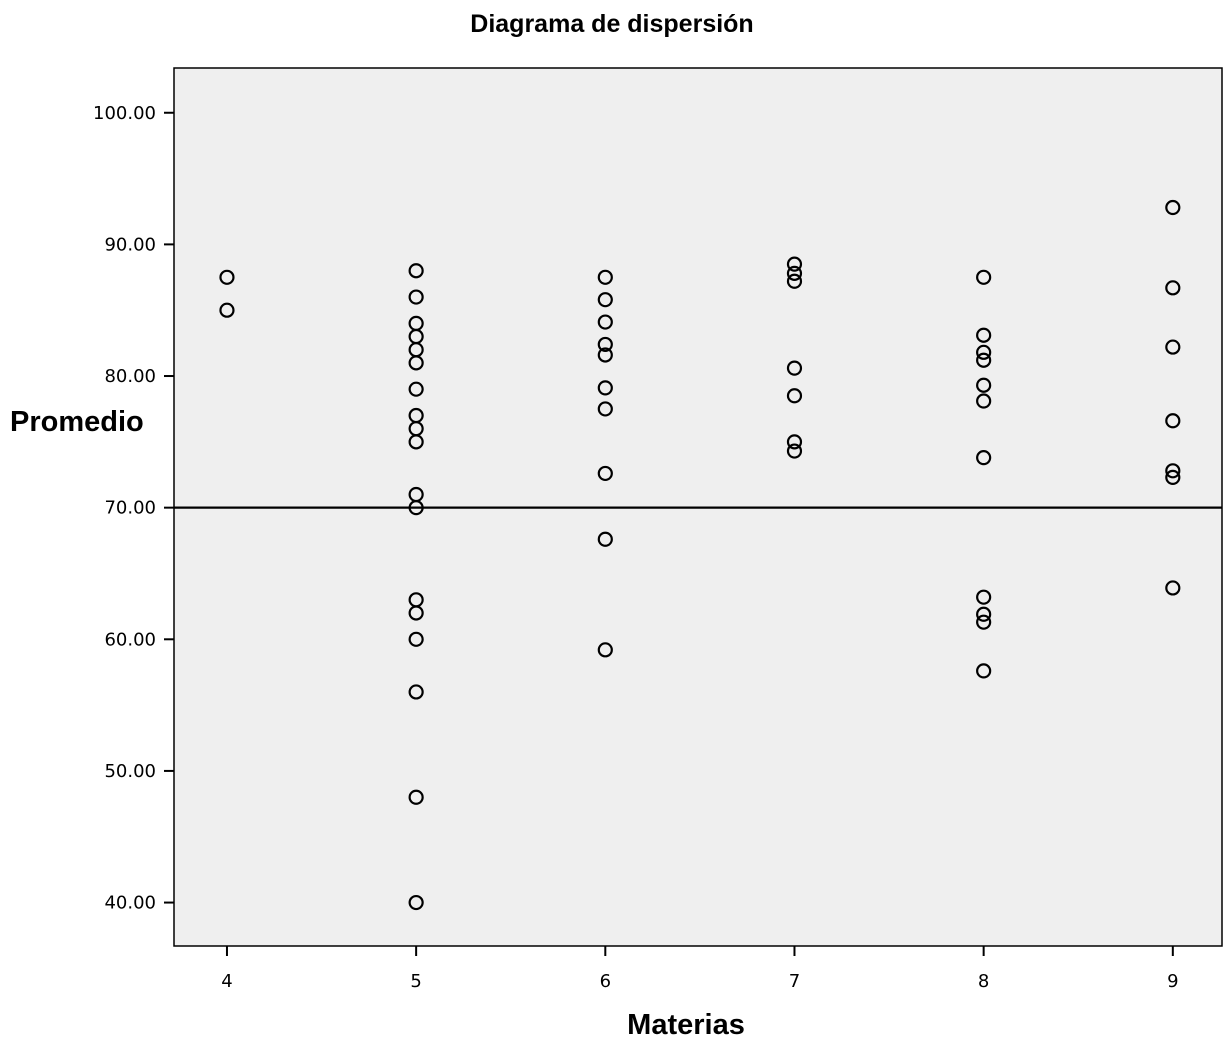 This screenshot has height=1038, width=1225. Describe the element at coordinates (130, 508) in the screenshot. I see `y-tick-label: 70.00` at that location.